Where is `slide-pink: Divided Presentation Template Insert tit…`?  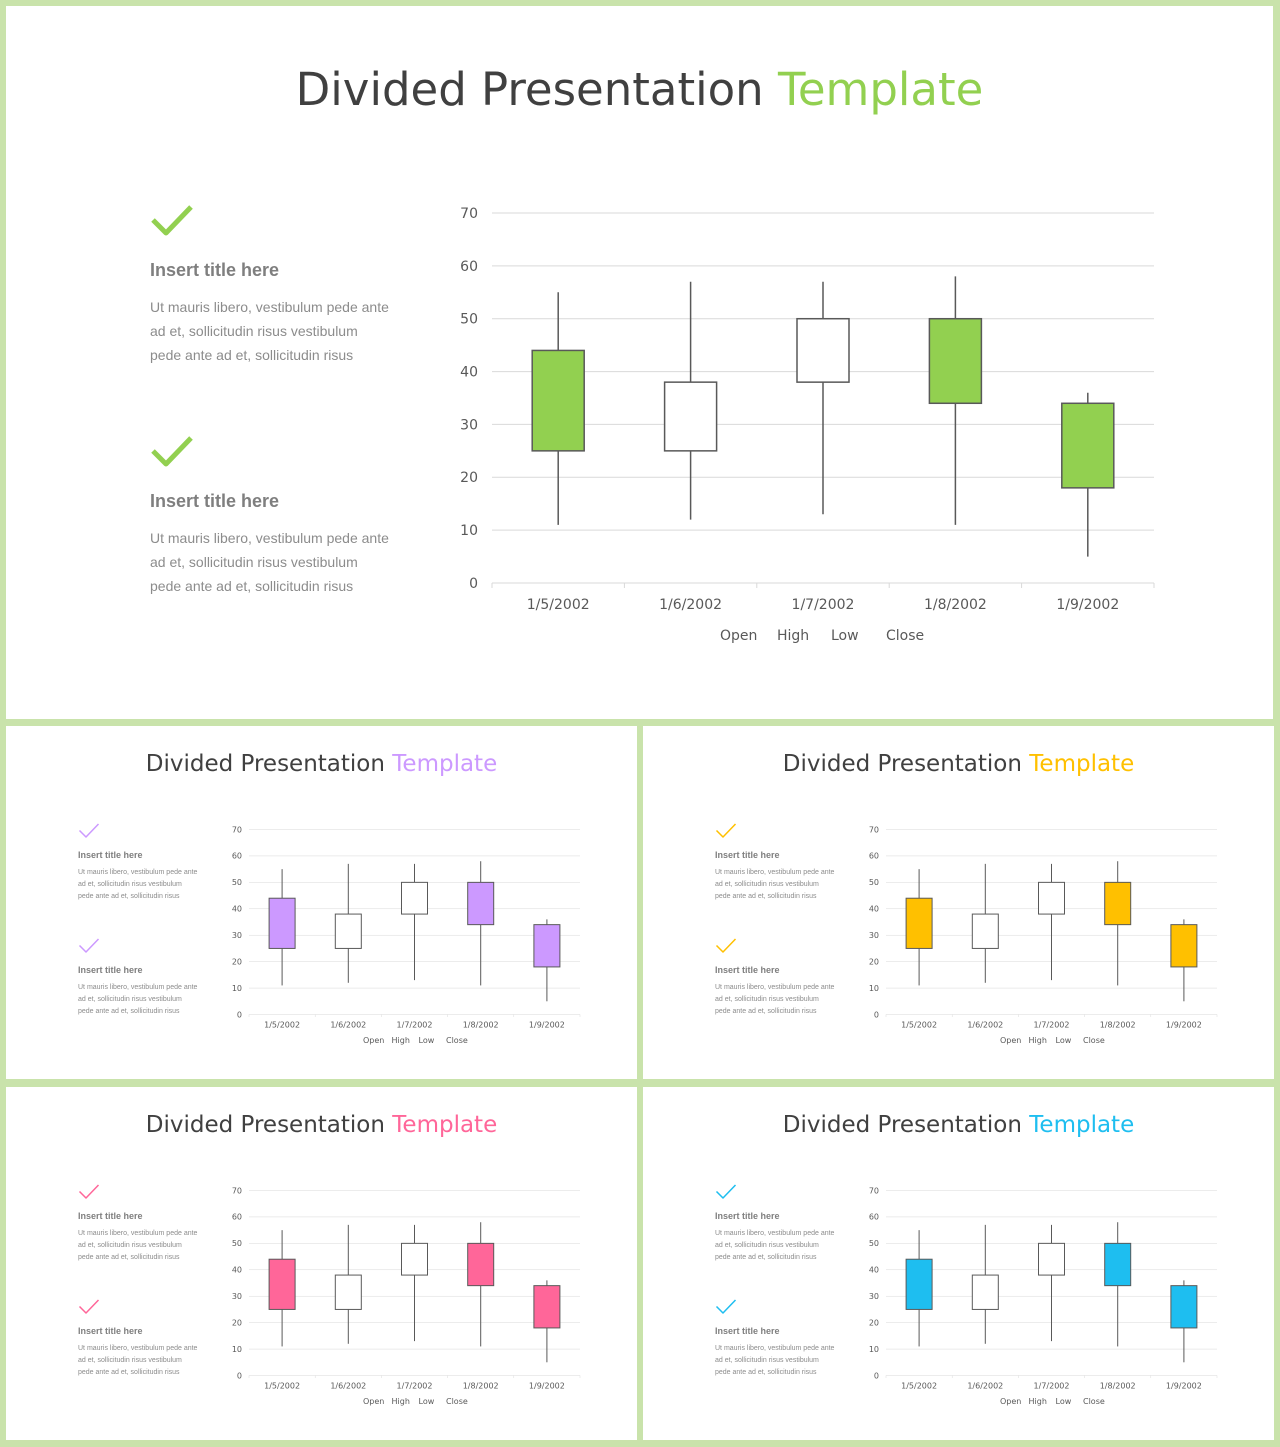 slide-pink: Divided Presentation Template Insert tit… is located at coordinates (321, 1263).